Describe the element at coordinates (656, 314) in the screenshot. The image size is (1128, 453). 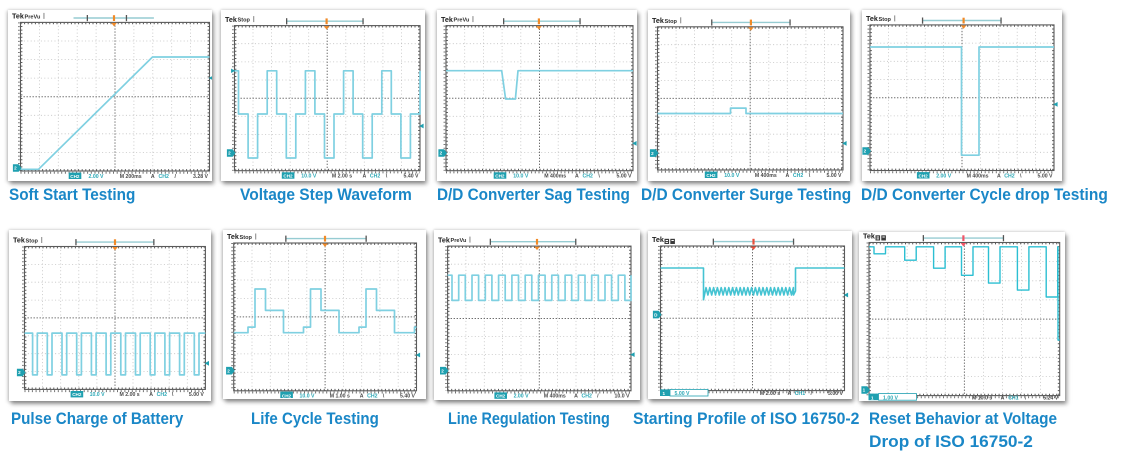
I see `svg-text: D` at that location.